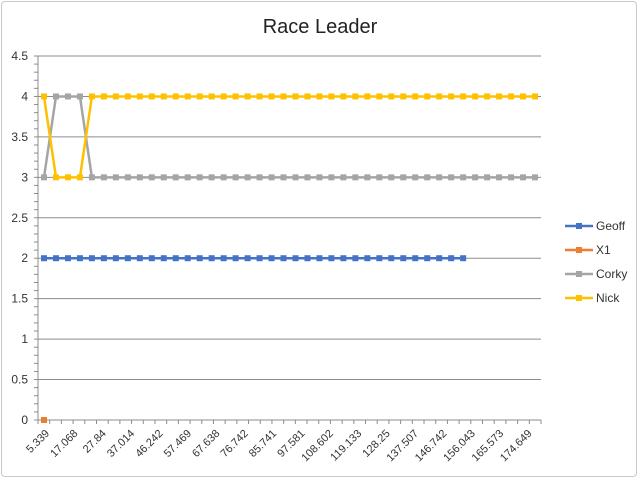 This screenshot has height=480, width=640. Describe the element at coordinates (611, 274) in the screenshot. I see `legend-label: Corky` at that location.